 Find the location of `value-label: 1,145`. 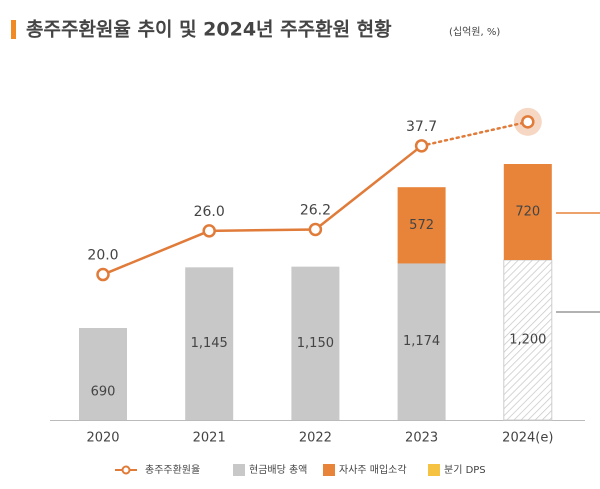

value-label: 1,145 is located at coordinates (209, 343).